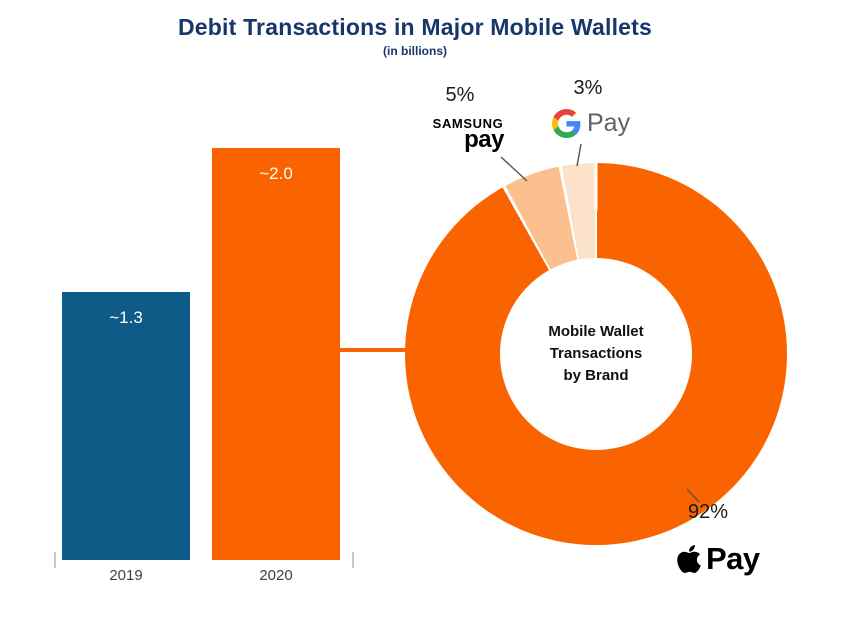 The image size is (857, 632). What do you see at coordinates (484, 139) in the screenshot?
I see `samsung-pay-wordmark: pay` at bounding box center [484, 139].